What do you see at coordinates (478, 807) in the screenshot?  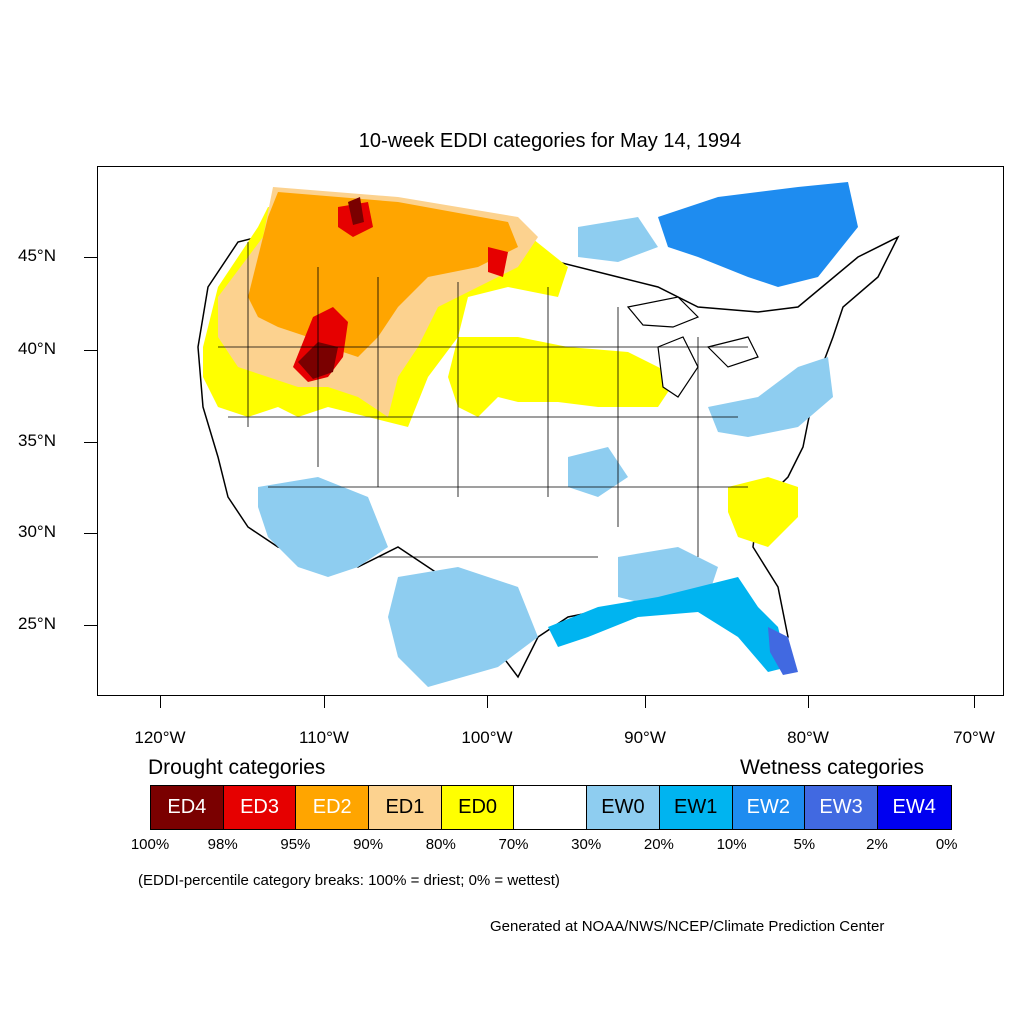 I see `legend-box-ed0: ED0` at bounding box center [478, 807].